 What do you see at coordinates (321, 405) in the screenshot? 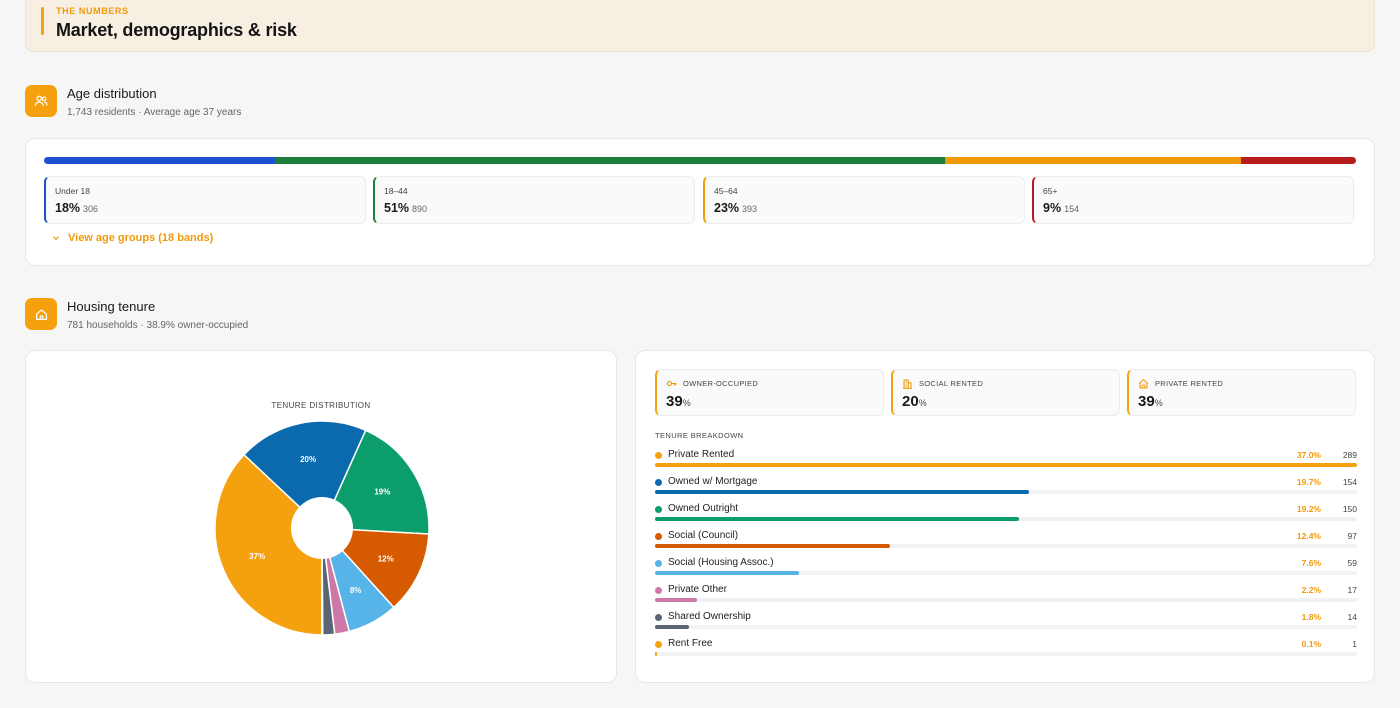
I see `chart-title: TENURE DISTRIBUTION` at bounding box center [321, 405].